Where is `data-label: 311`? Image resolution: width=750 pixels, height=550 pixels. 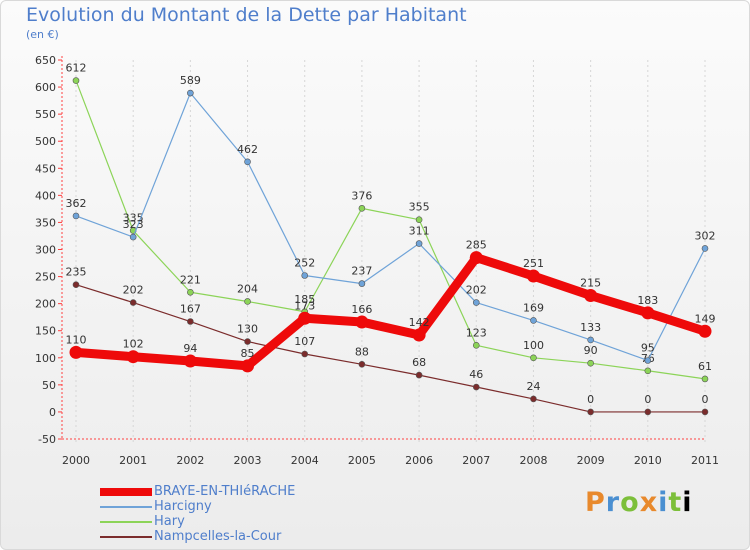
data-label: 311 is located at coordinates (419, 231).